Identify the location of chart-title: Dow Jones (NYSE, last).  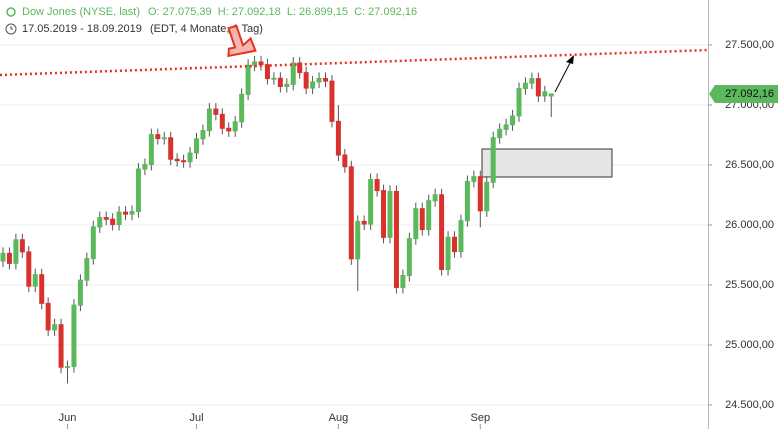
(81, 12).